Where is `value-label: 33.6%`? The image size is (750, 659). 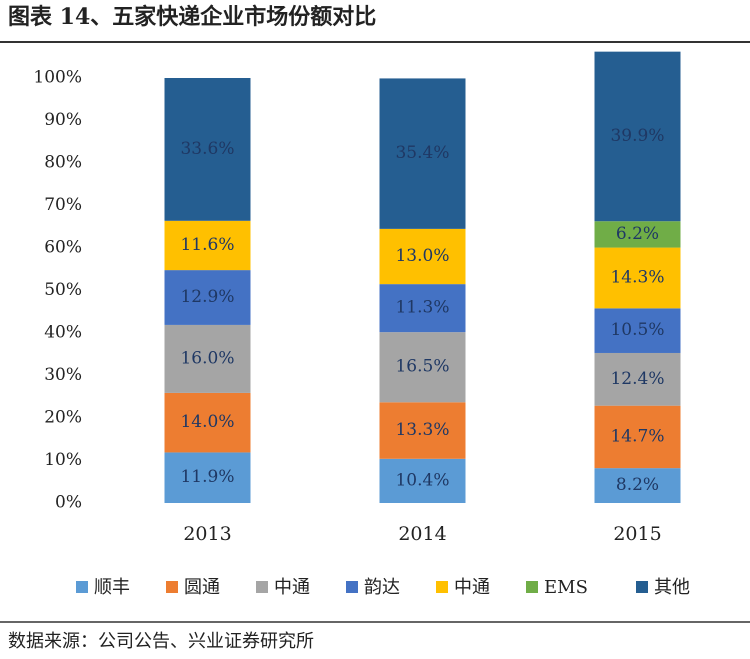 value-label: 33.6% is located at coordinates (207, 149).